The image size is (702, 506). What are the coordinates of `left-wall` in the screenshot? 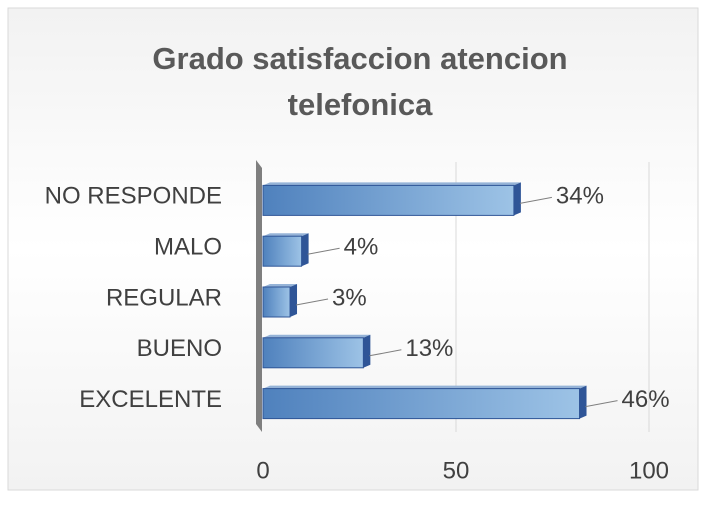 It's located at (259, 296).